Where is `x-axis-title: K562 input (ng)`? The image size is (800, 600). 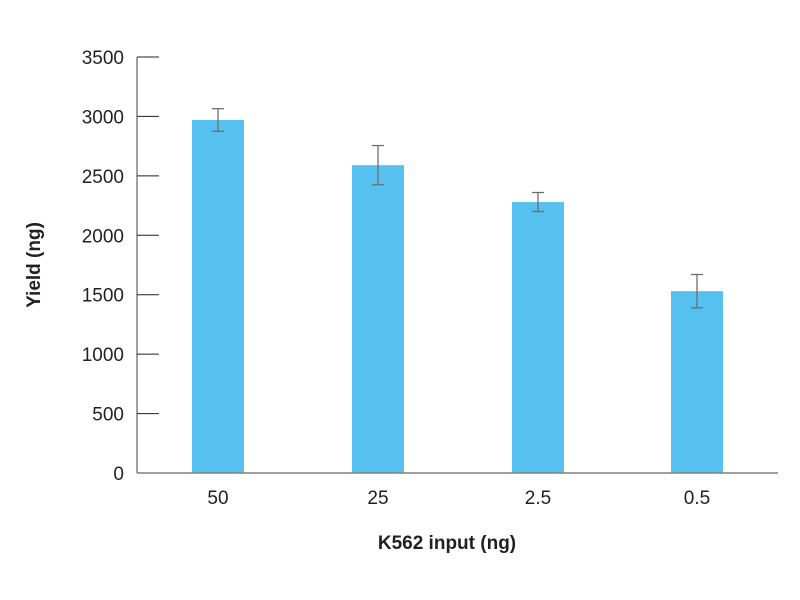
x-axis-title: K562 input (ng) is located at coordinates (447, 543).